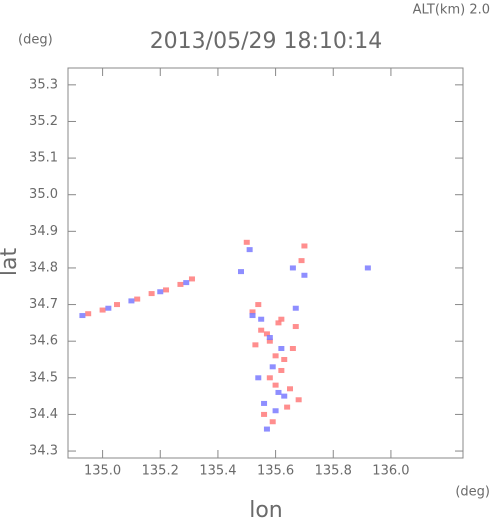 Image resolution: width=491 pixels, height=521 pixels. Describe the element at coordinates (43, 451) in the screenshot. I see `y-tick-label: 34.3` at that location.